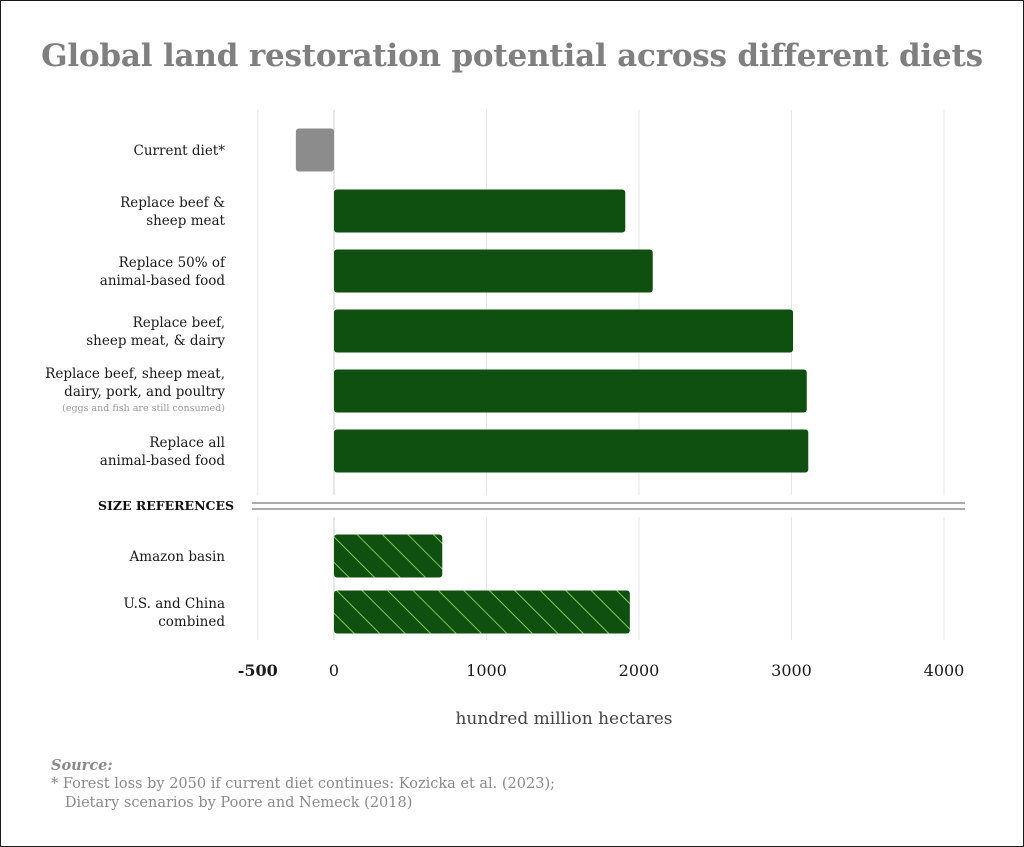 The height and width of the screenshot is (847, 1024). I want to click on x-tick-label-2: 1000, so click(486, 670).